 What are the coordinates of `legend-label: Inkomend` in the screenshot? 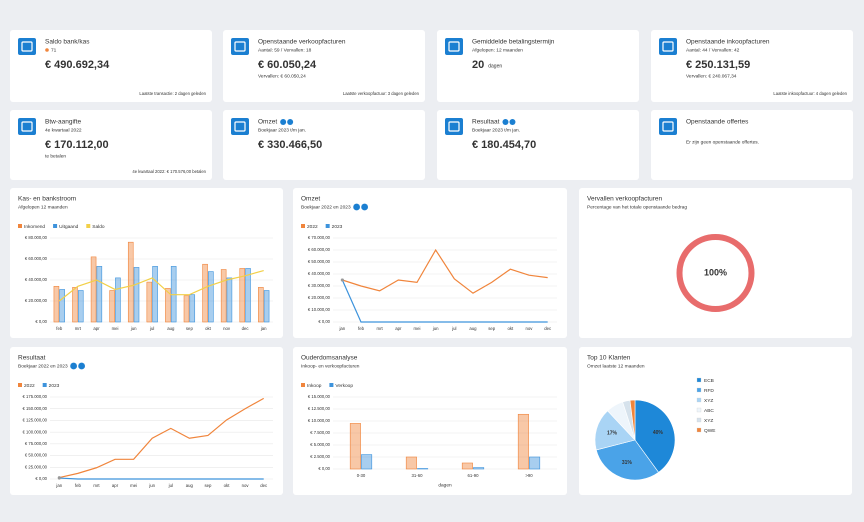 It's located at (34, 227).